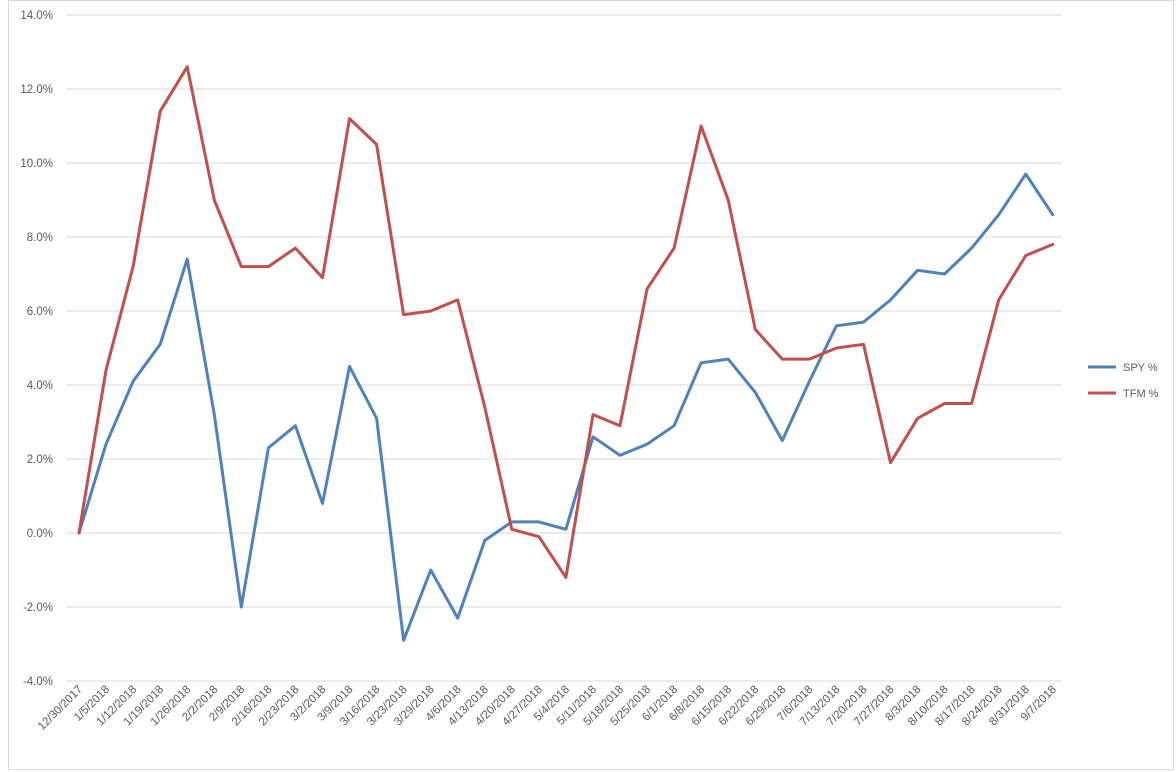  I want to click on legend-label: SPY %, so click(1140, 368).